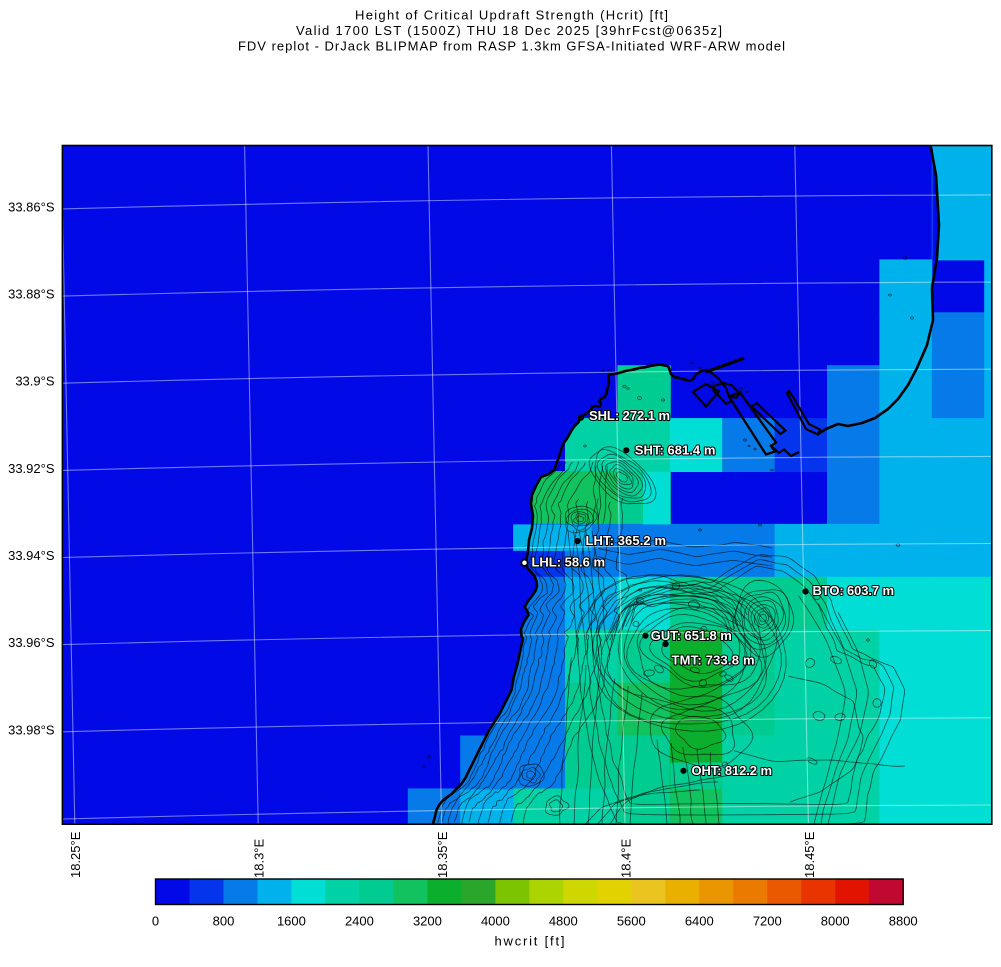 The width and height of the screenshot is (1001, 967). I want to click on svg-text: 8800, so click(903, 921).